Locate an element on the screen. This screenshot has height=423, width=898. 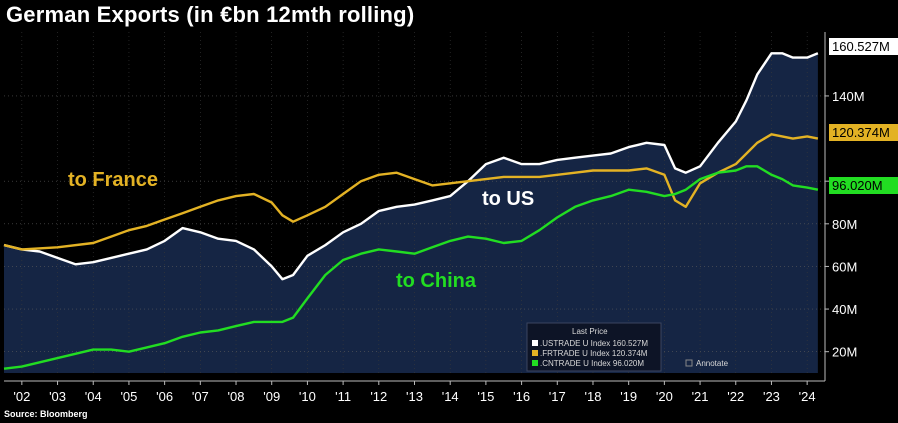
legend-box is located at coordinates (594, 347).